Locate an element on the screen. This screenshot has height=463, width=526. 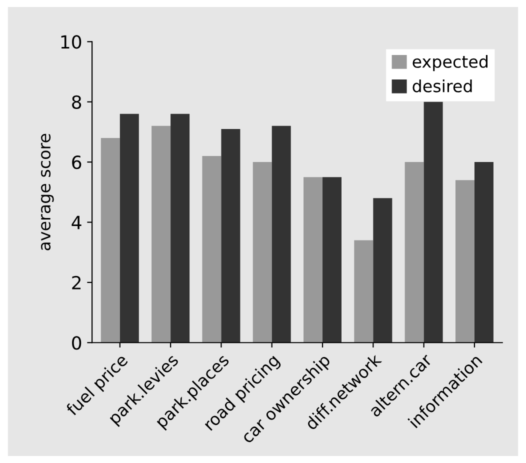
y-tick-label: 4 is located at coordinates (77, 223).